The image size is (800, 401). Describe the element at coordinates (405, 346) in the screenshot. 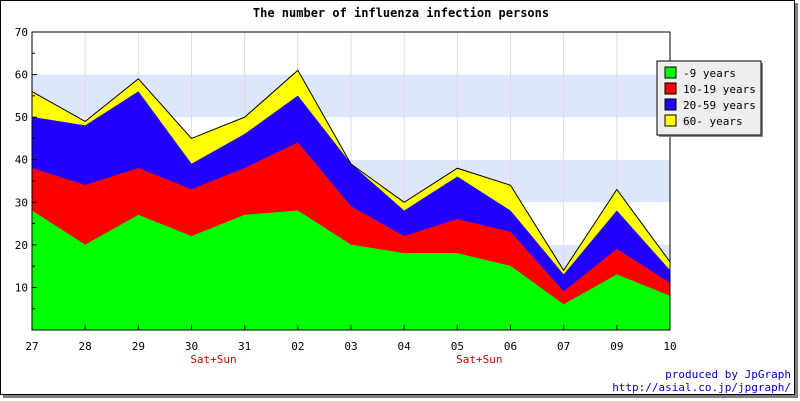

I see `x-tick-label: 04` at that location.